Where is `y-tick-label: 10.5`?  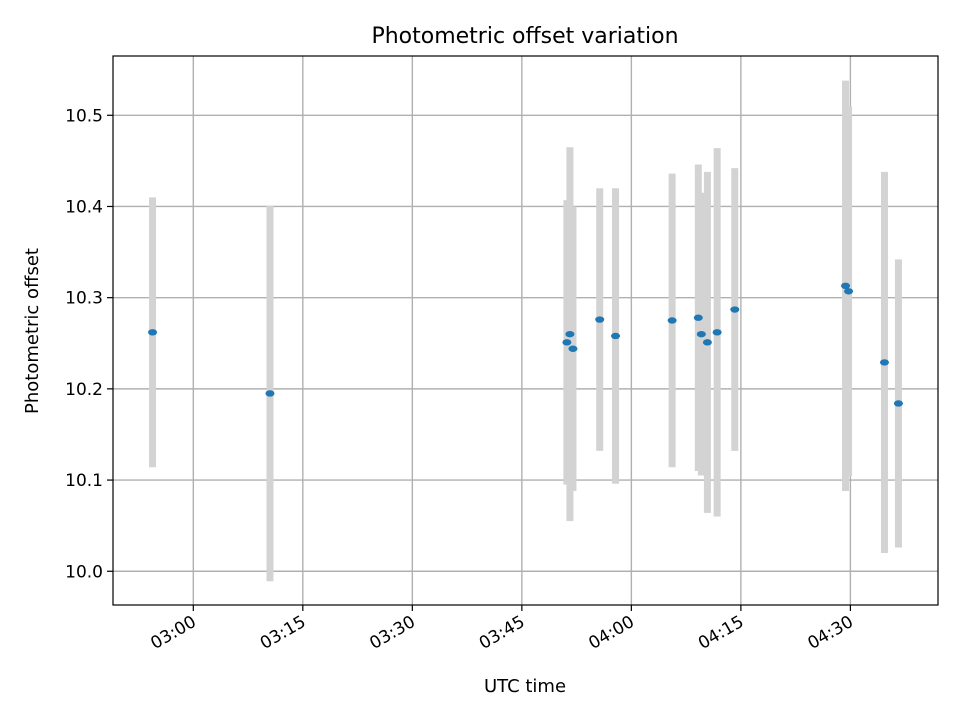 y-tick-label: 10.5 is located at coordinates (84, 116).